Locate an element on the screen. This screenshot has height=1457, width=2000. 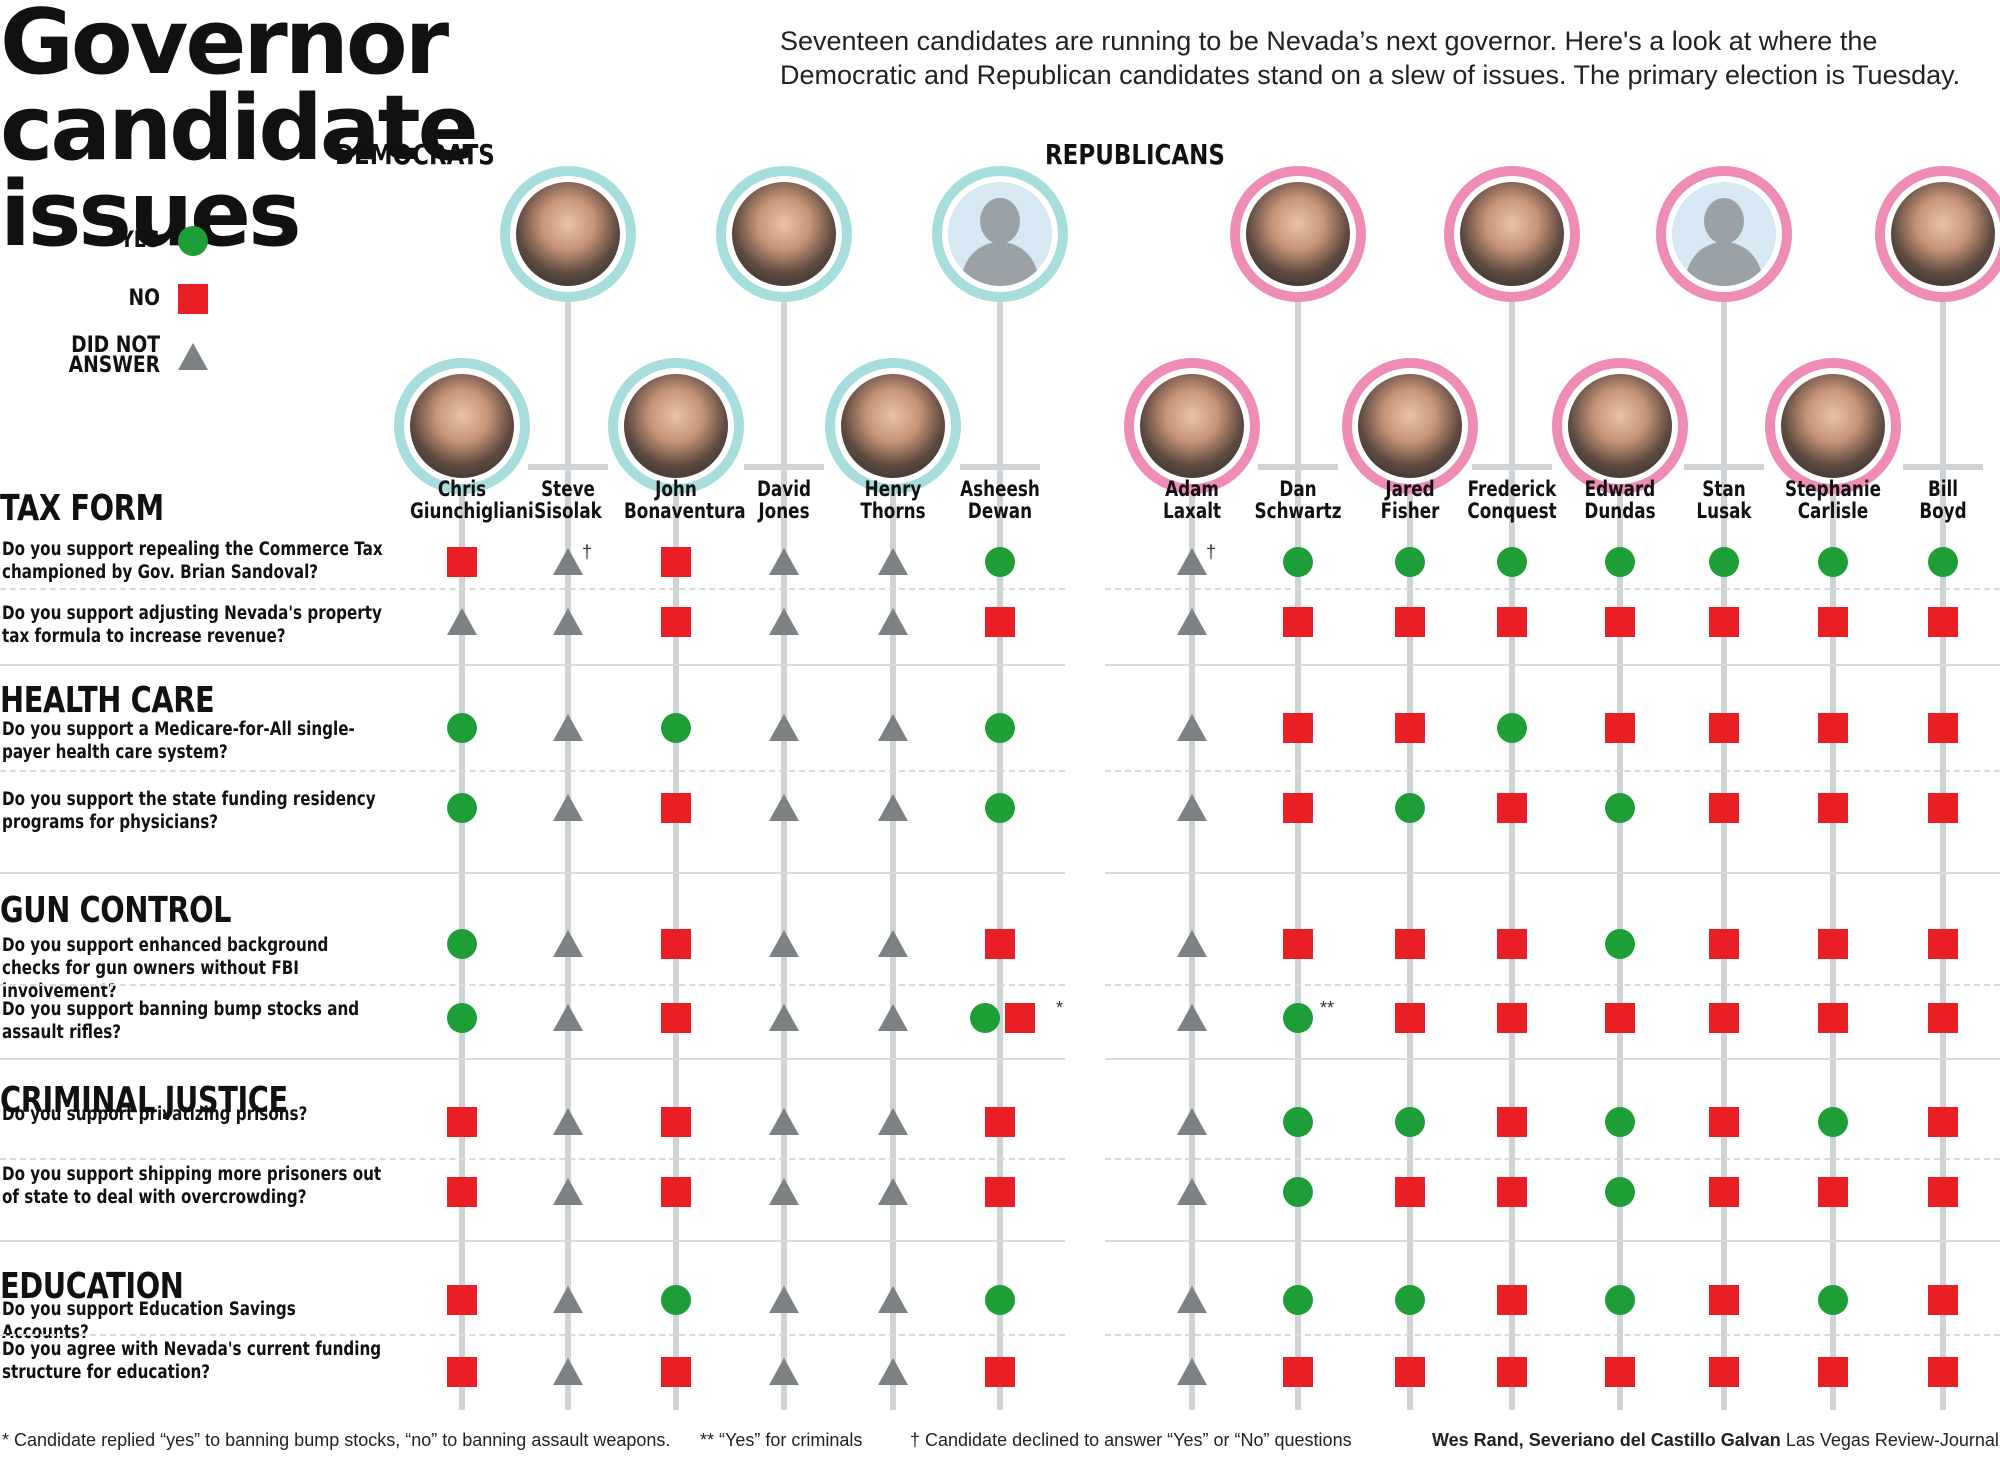
candidate-name-dewan: Asheesh Dewan is located at coordinates (1000, 500).